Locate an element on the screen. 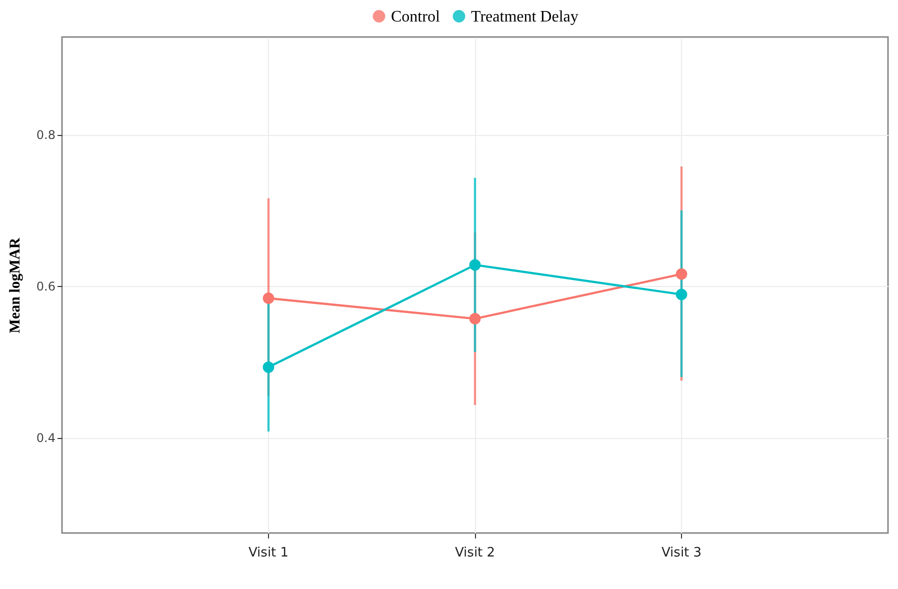  y-axis-title: Mean logMAR is located at coordinates (15, 286).